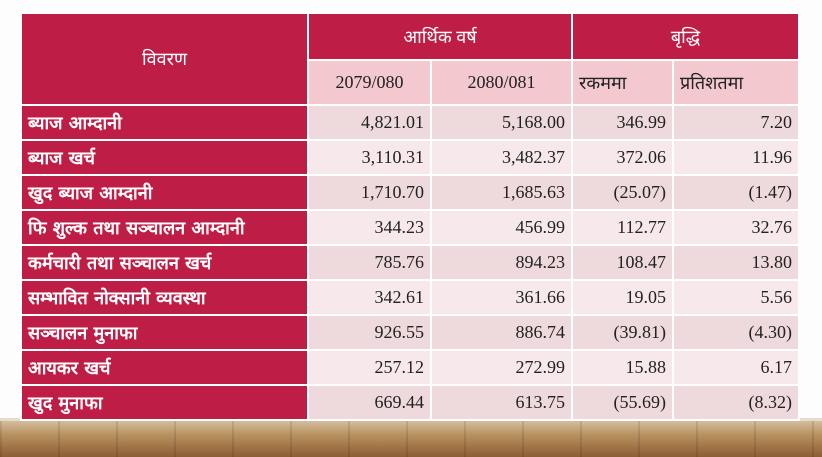  I want to click on row-label: खुद ब्याज आम्दानी, so click(164, 192).